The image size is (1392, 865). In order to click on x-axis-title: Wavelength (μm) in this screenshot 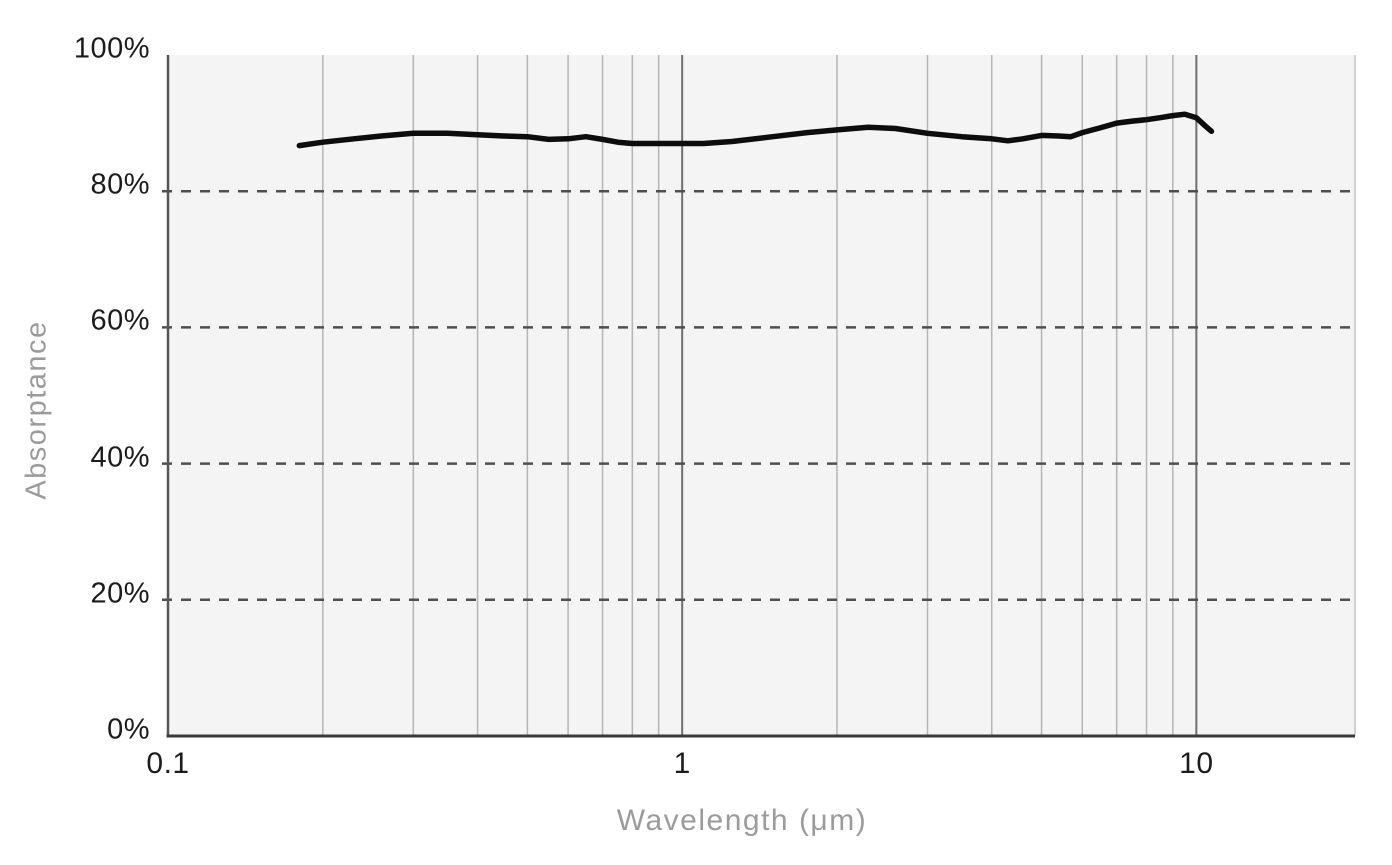, I will do `click(742, 820)`.